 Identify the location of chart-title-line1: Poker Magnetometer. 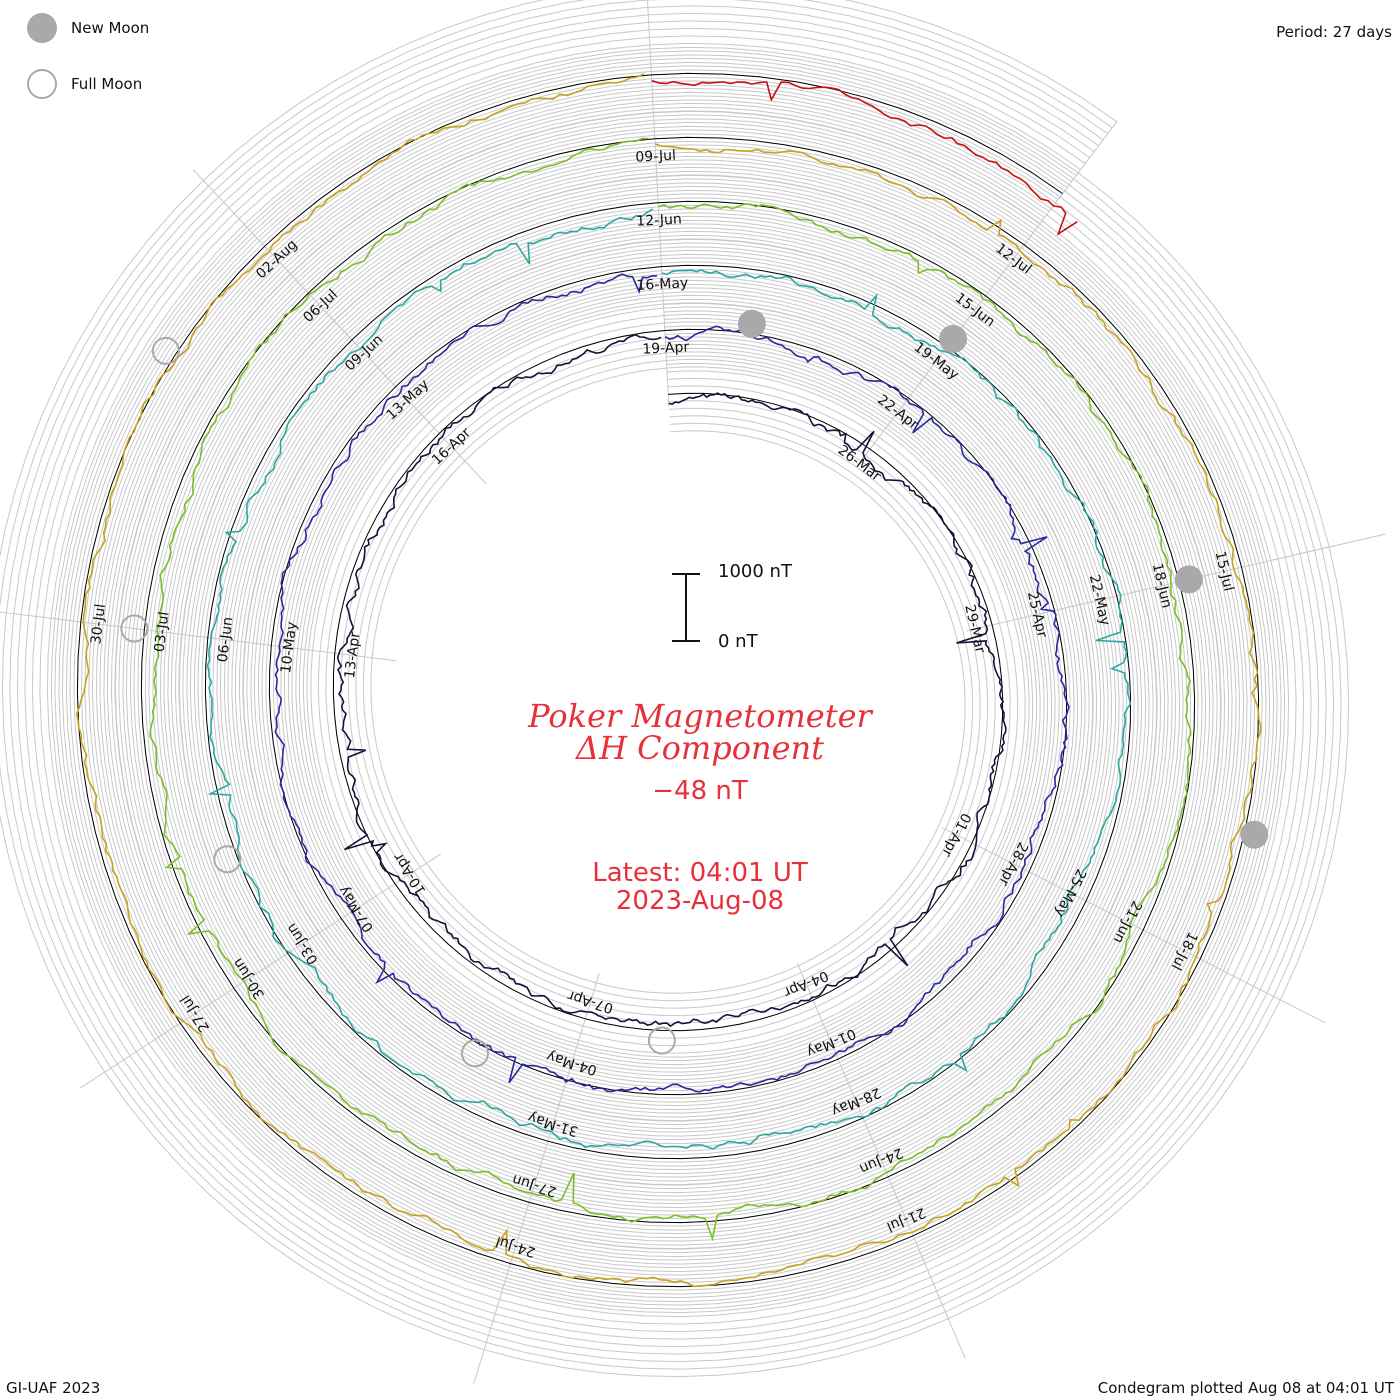
(700, 716).